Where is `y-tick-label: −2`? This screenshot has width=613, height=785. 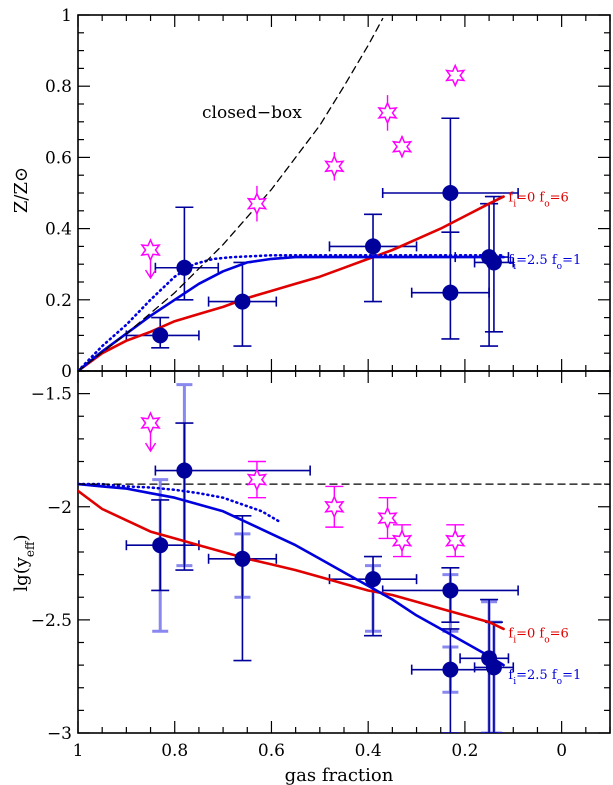 y-tick-label: −2 is located at coordinates (59, 508).